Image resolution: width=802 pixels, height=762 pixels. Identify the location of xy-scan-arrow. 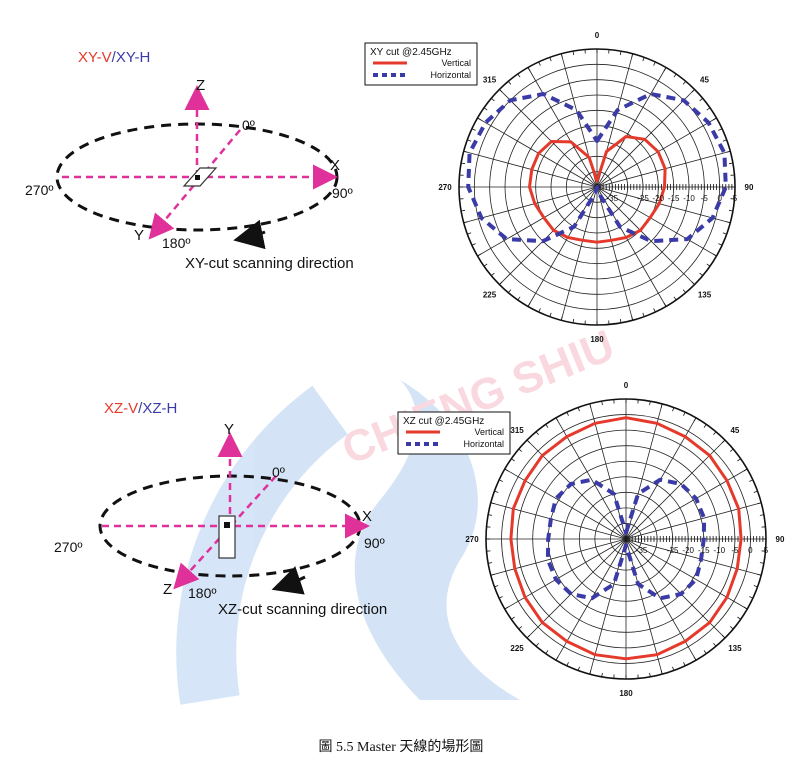
(249, 234).